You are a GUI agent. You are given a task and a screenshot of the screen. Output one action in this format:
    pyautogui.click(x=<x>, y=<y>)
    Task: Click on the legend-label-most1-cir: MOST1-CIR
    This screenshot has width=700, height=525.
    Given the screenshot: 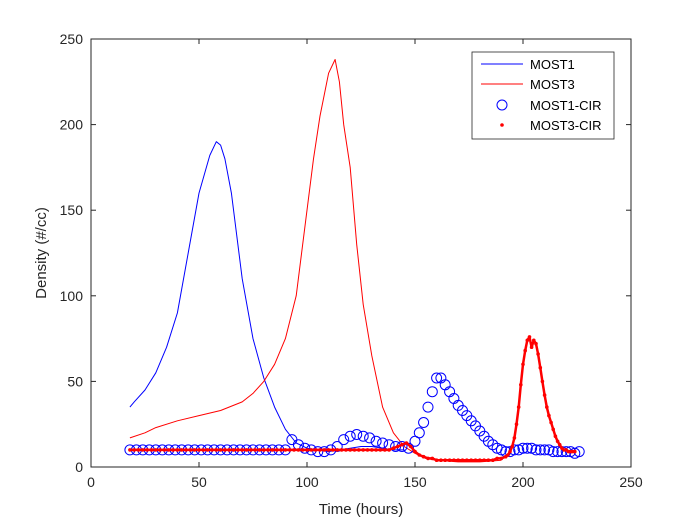 What is the action you would take?
    pyautogui.click(x=566, y=105)
    